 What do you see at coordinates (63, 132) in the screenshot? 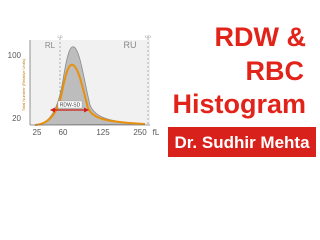
I see `x-label: 60` at bounding box center [63, 132].